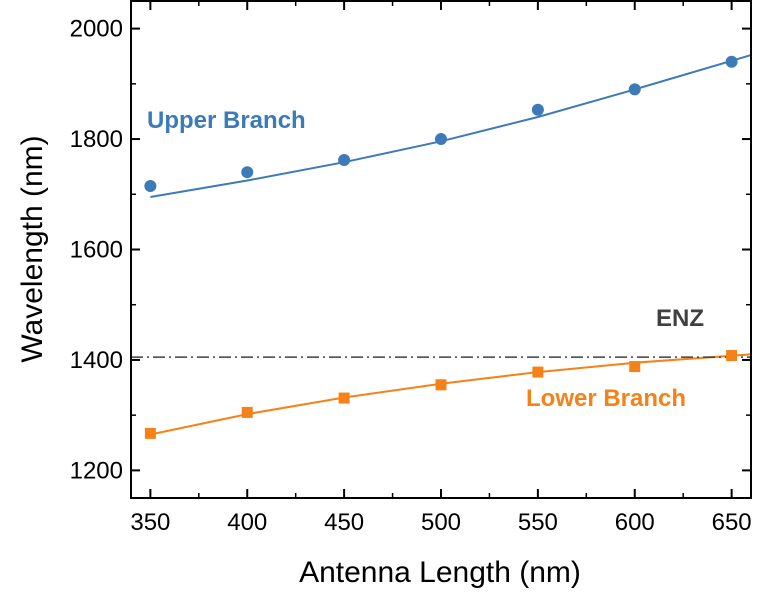 The width and height of the screenshot is (759, 594). I want to click on x-tick-label: 450, so click(344, 522).